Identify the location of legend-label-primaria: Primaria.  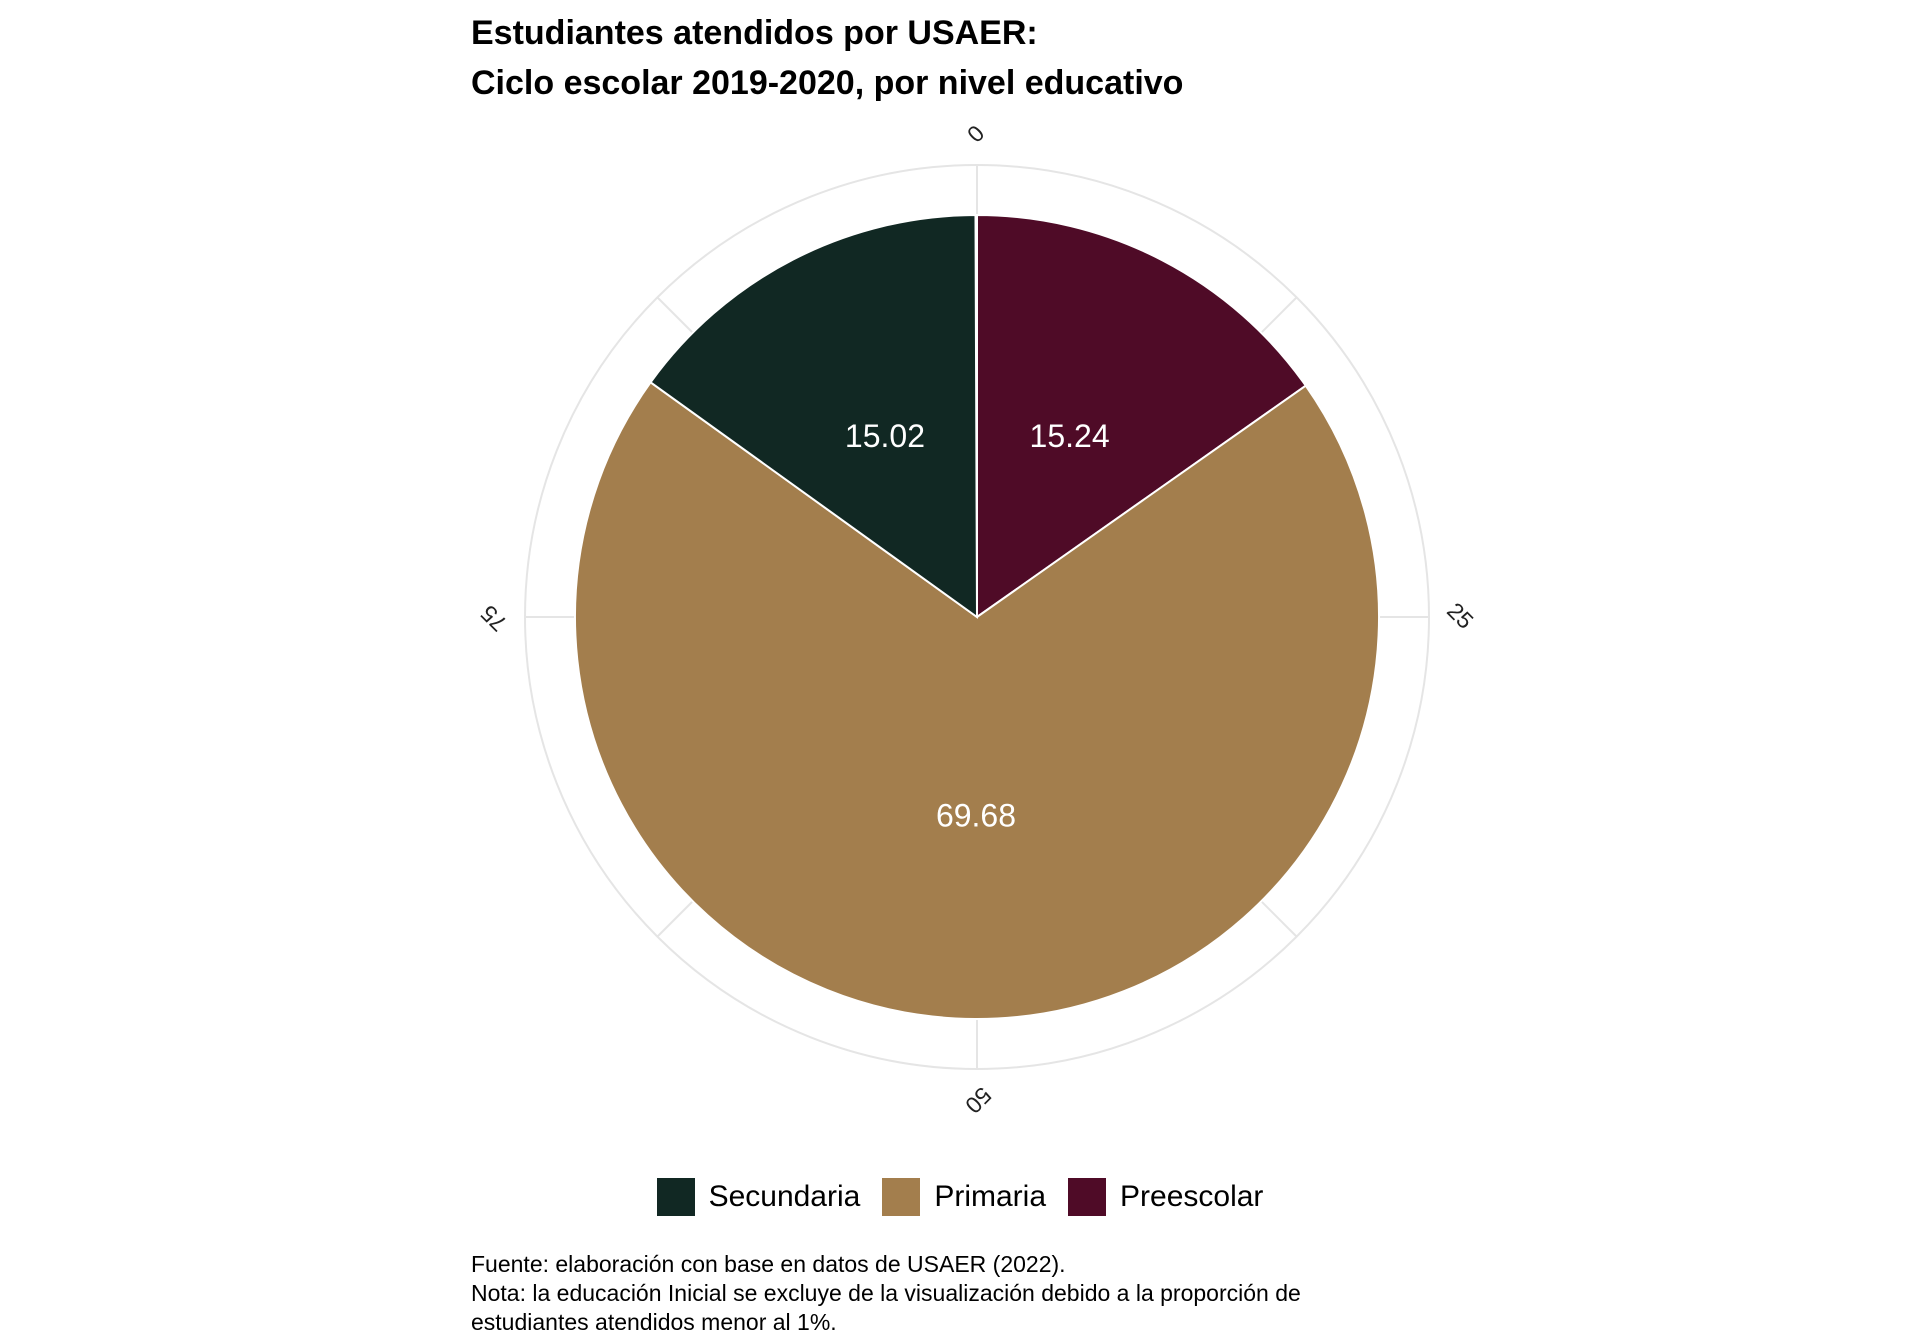
(990, 1196).